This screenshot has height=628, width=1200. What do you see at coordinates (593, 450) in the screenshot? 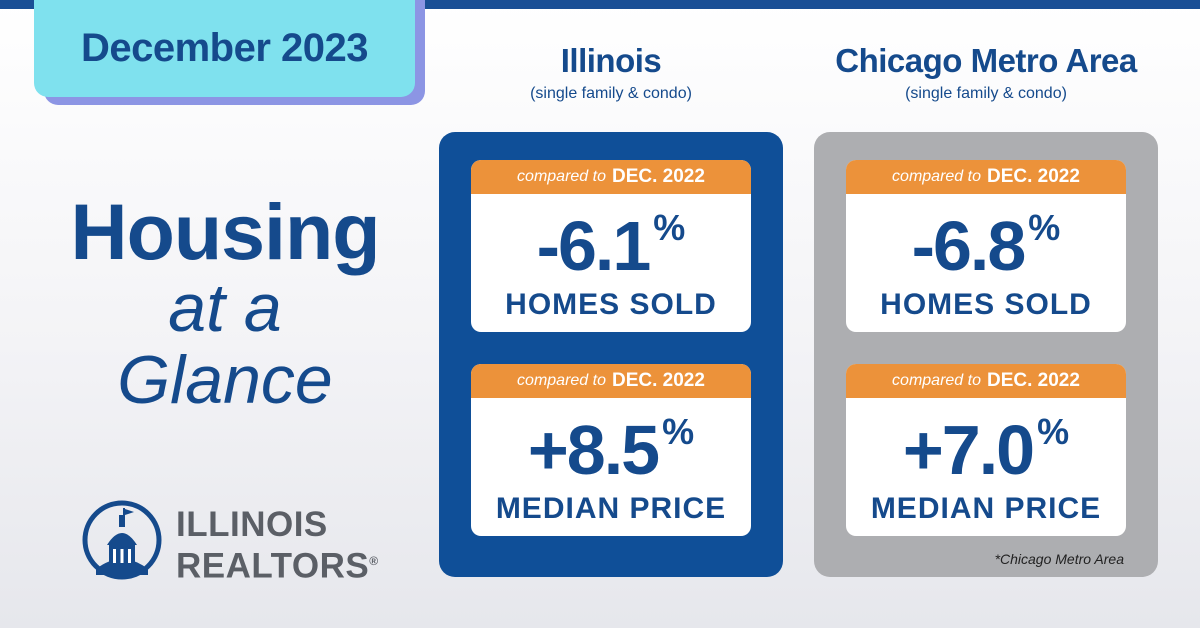
I see `stat-number: +8.5` at bounding box center [593, 450].